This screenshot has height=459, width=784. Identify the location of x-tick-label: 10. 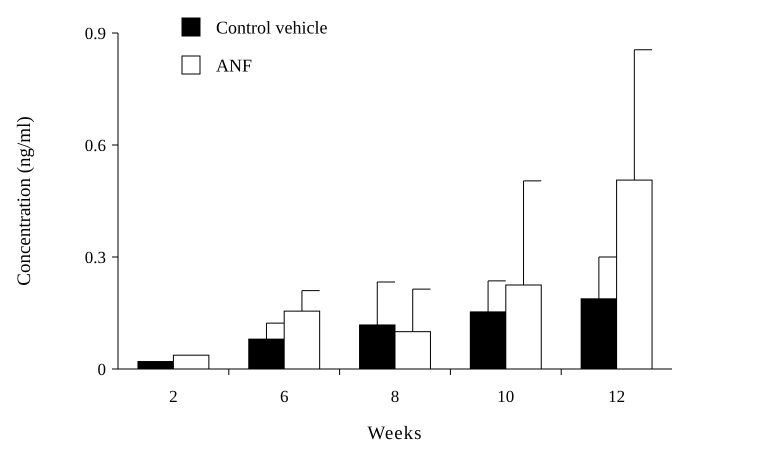
(505, 396).